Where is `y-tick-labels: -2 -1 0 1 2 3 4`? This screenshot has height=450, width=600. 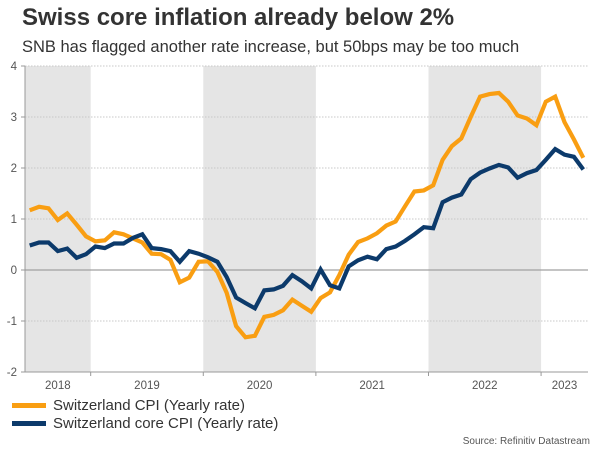 y-tick-labels: -2 -1 0 1 2 3 4 is located at coordinates (12, 220).